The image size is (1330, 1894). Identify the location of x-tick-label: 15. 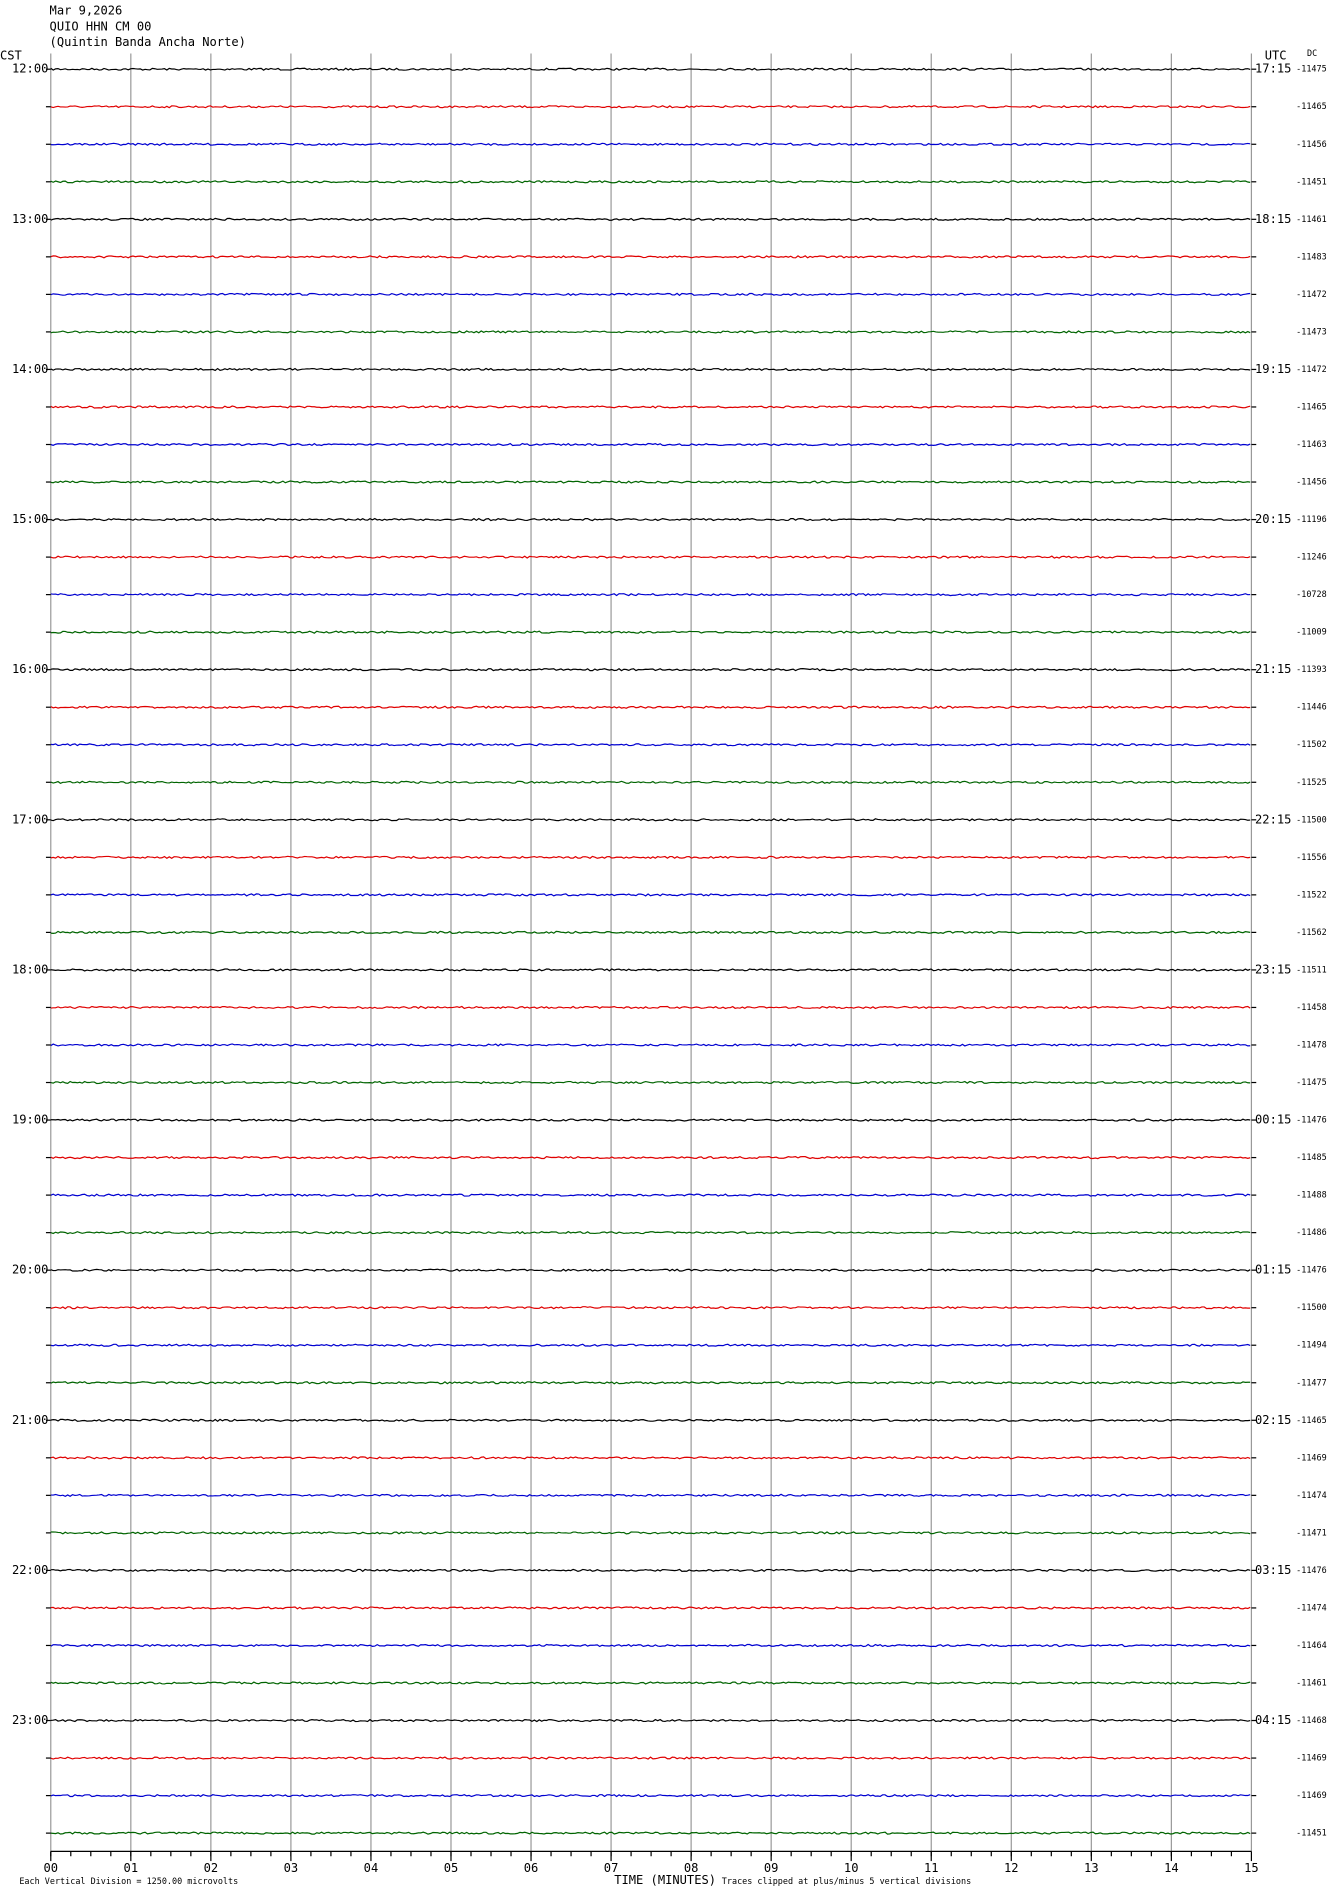
(1251, 1868).